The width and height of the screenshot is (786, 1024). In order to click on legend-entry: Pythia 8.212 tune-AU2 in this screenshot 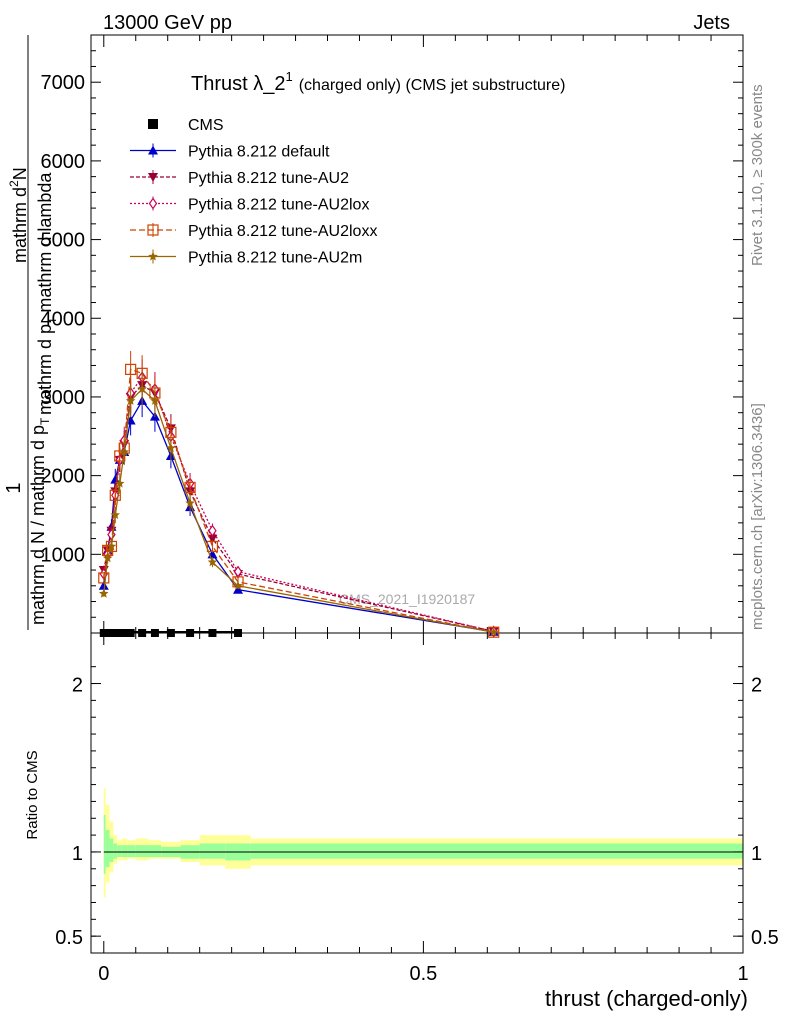, I will do `click(239, 178)`.